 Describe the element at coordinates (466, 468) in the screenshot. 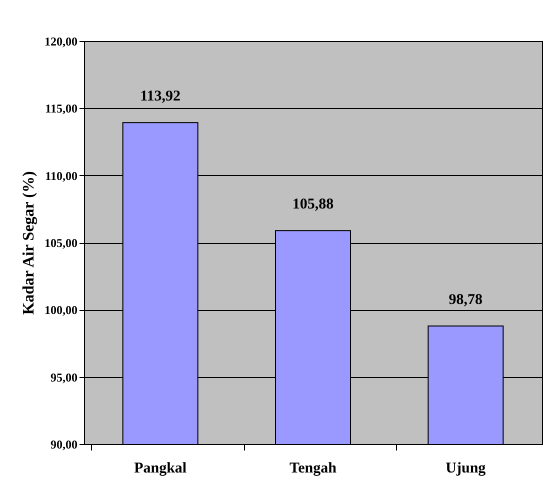

I see `x-tick-label: Ujung` at that location.